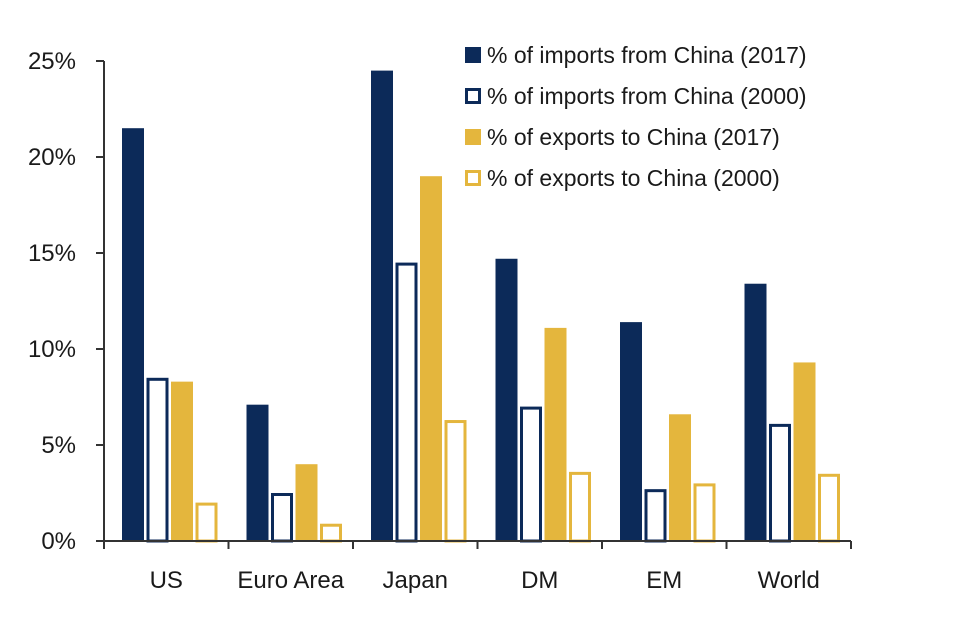 Image resolution: width=958 pixels, height=641 pixels. What do you see at coordinates (664, 580) in the screenshot?
I see `x-category-label: EM` at bounding box center [664, 580].